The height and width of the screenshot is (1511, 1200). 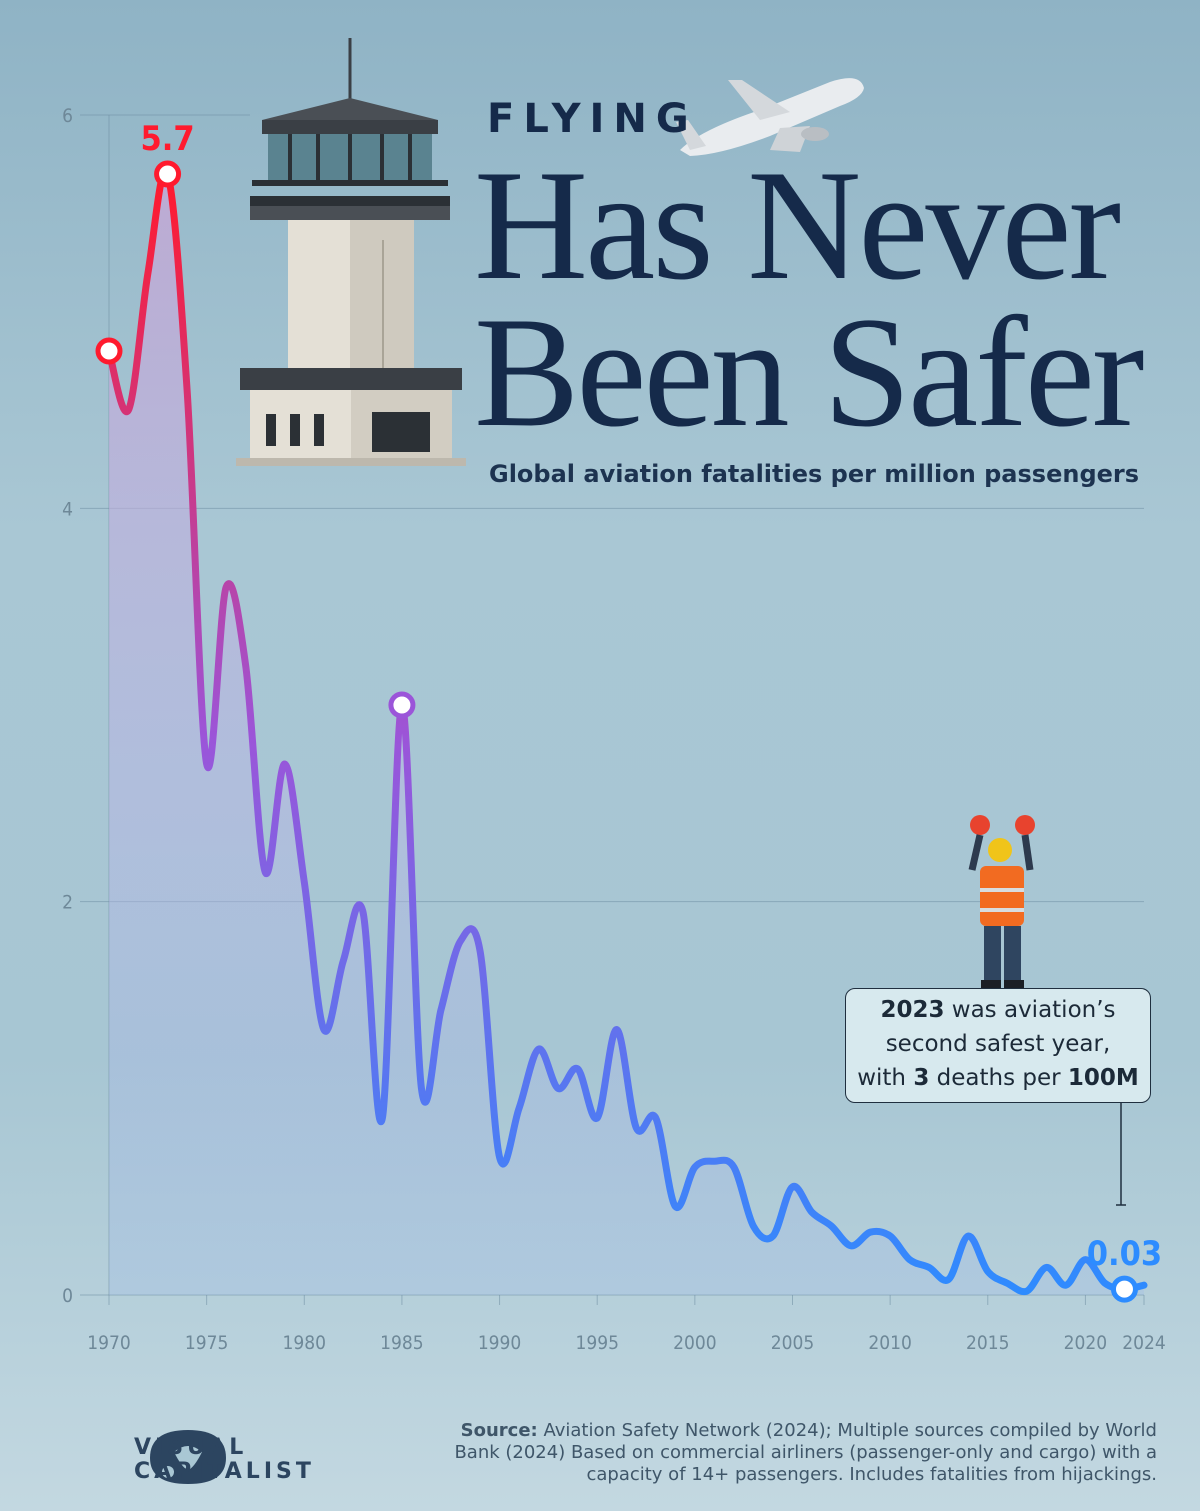 What do you see at coordinates (109, 1343) in the screenshot?
I see `x-tick-label: 1970` at bounding box center [109, 1343].